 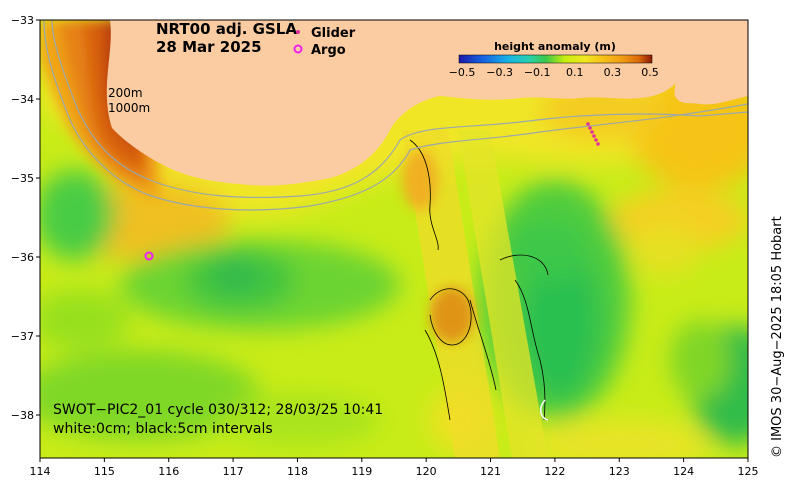 What do you see at coordinates (40, 471) in the screenshot?
I see `x-tick-label: 114` at bounding box center [40, 471].